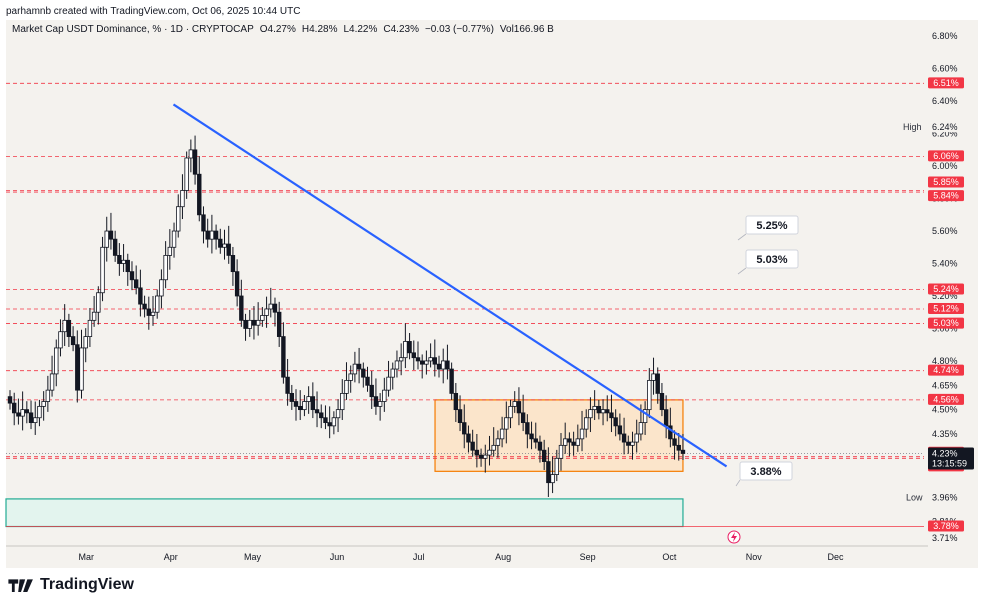 This screenshot has height=608, width=984. Describe the element at coordinates (734, 537) in the screenshot. I see `lightning-icon` at that location.